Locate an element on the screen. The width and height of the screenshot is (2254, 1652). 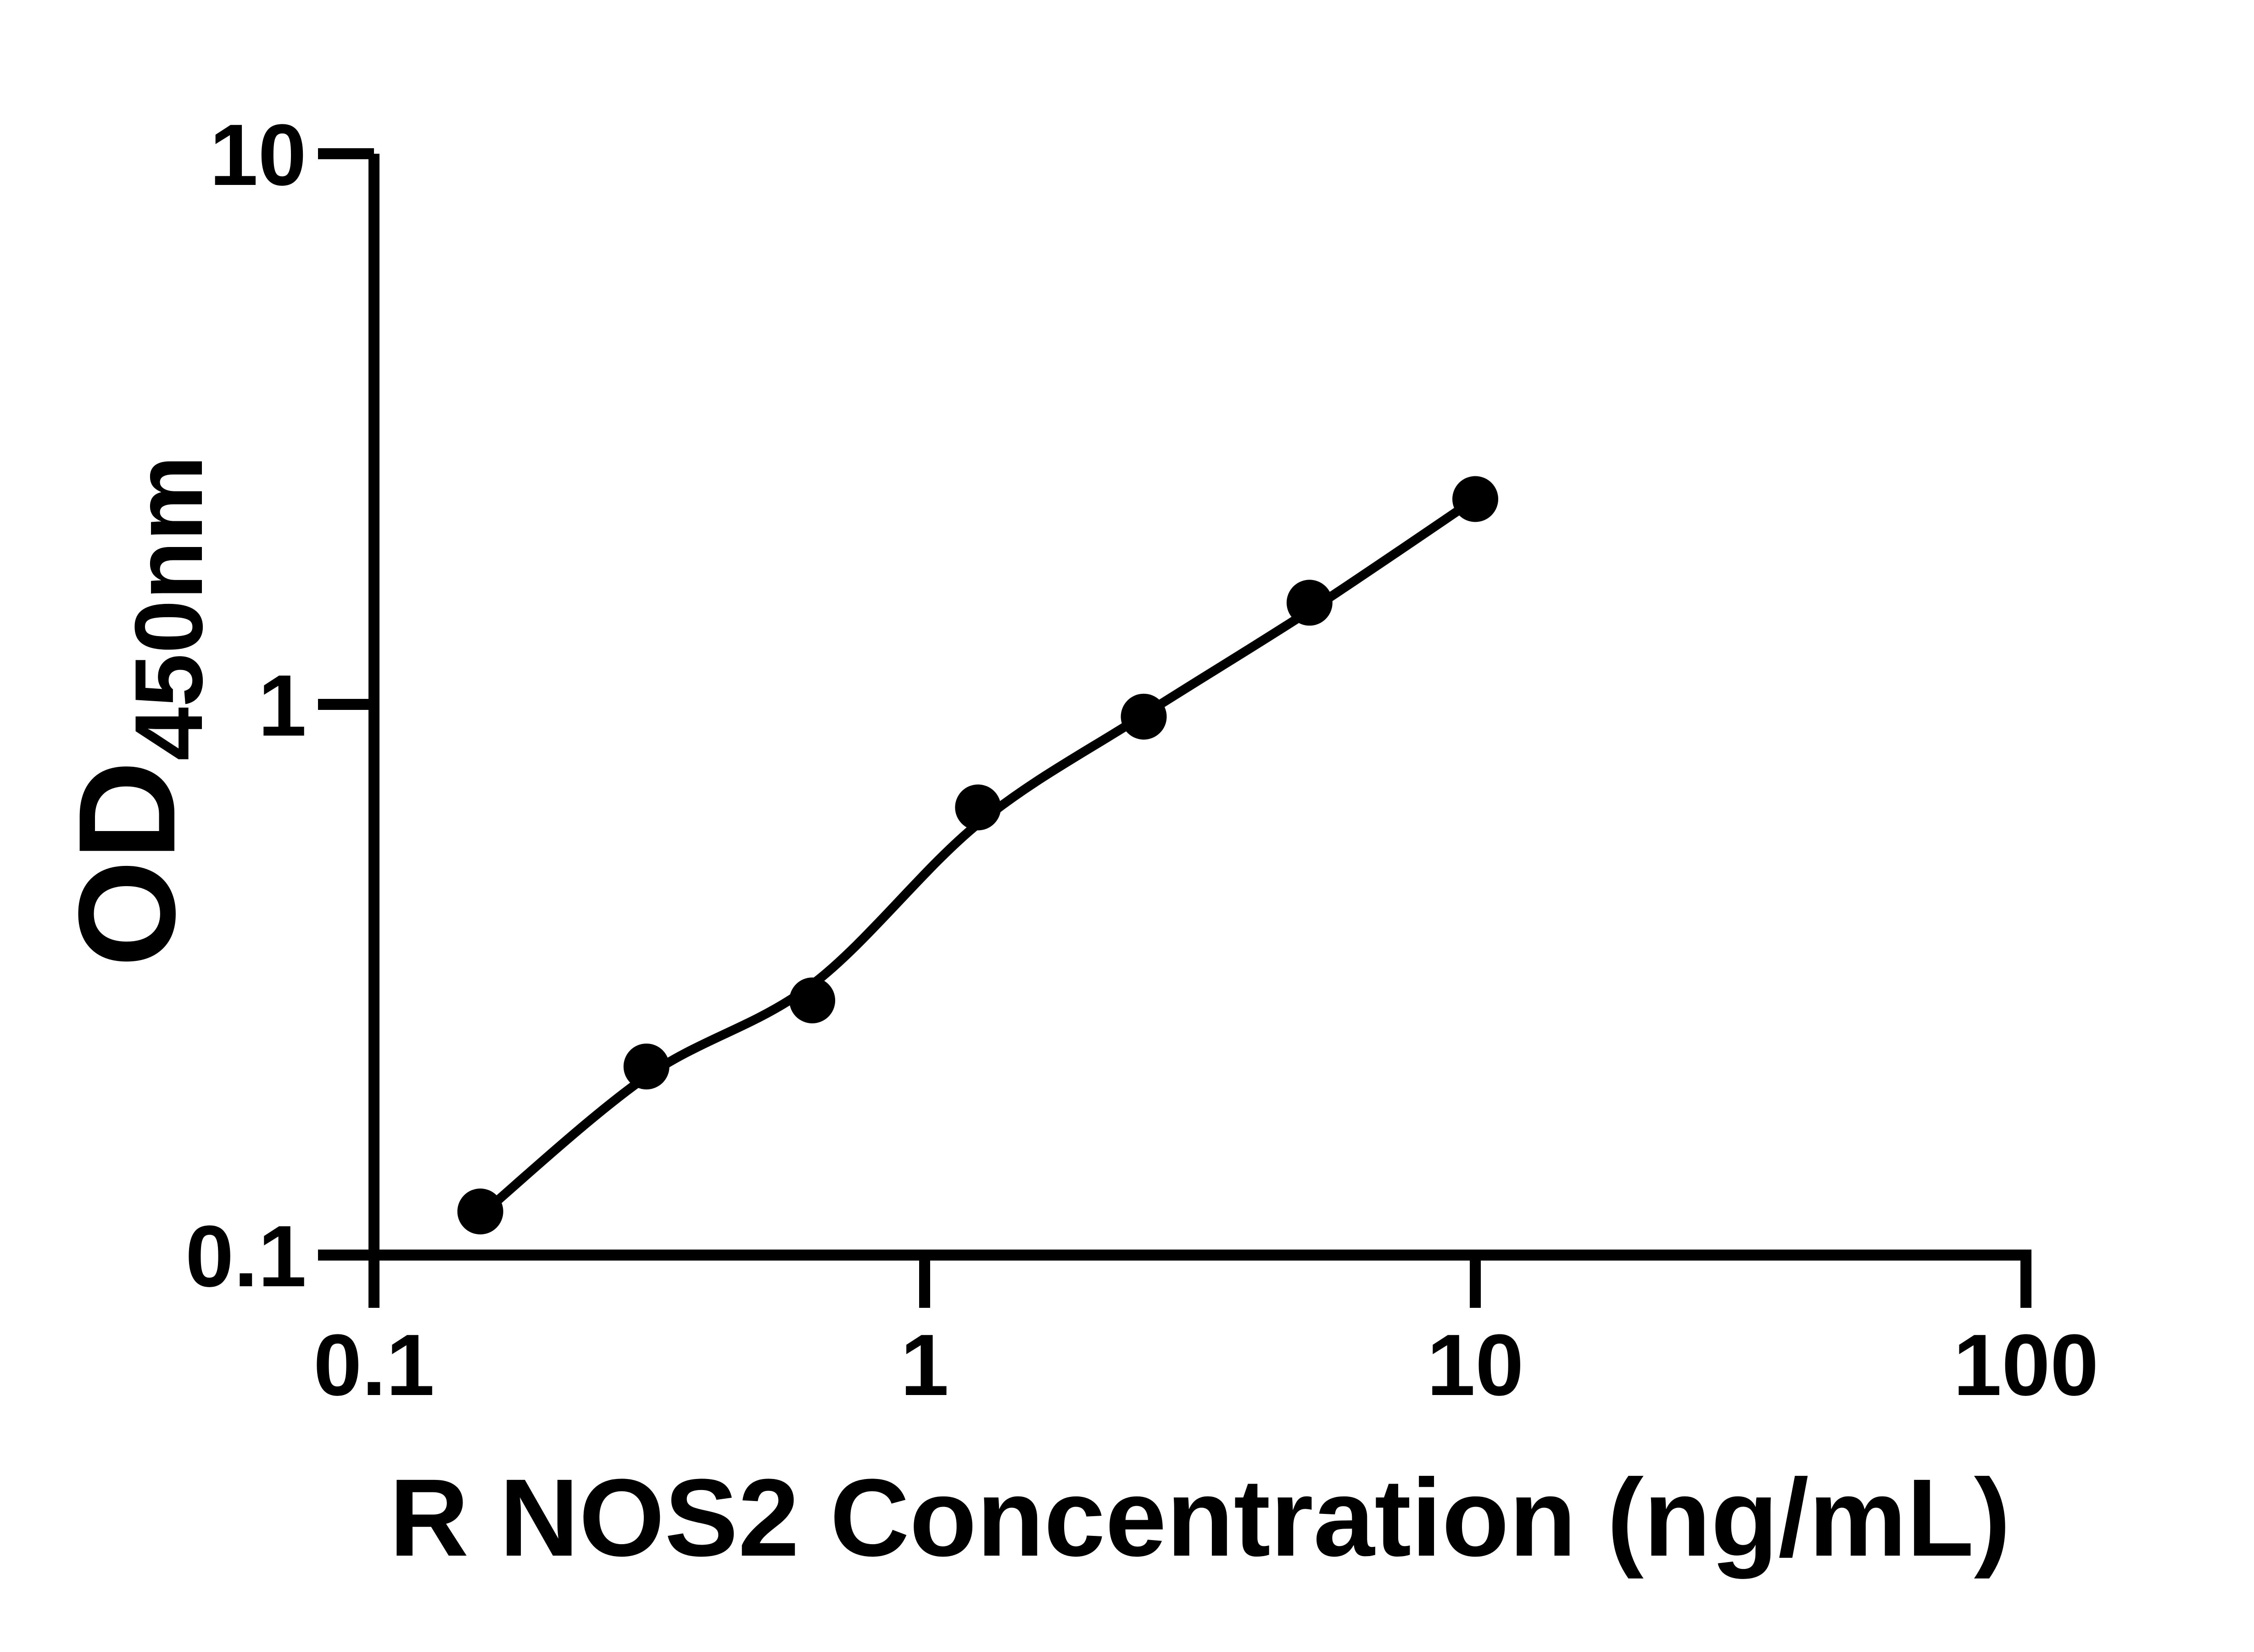
x-tick-label: 0.1 is located at coordinates (374, 1365).